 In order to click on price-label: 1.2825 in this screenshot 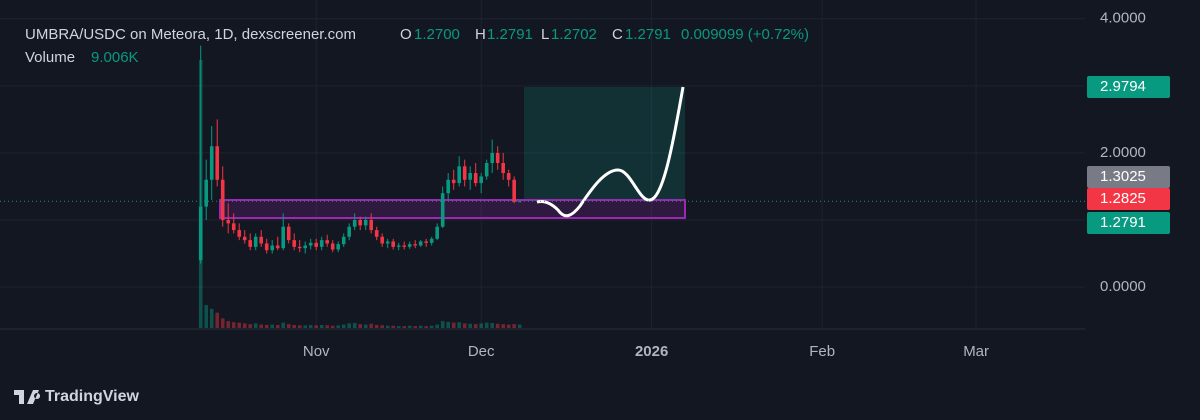, I will do `click(1123, 198)`.